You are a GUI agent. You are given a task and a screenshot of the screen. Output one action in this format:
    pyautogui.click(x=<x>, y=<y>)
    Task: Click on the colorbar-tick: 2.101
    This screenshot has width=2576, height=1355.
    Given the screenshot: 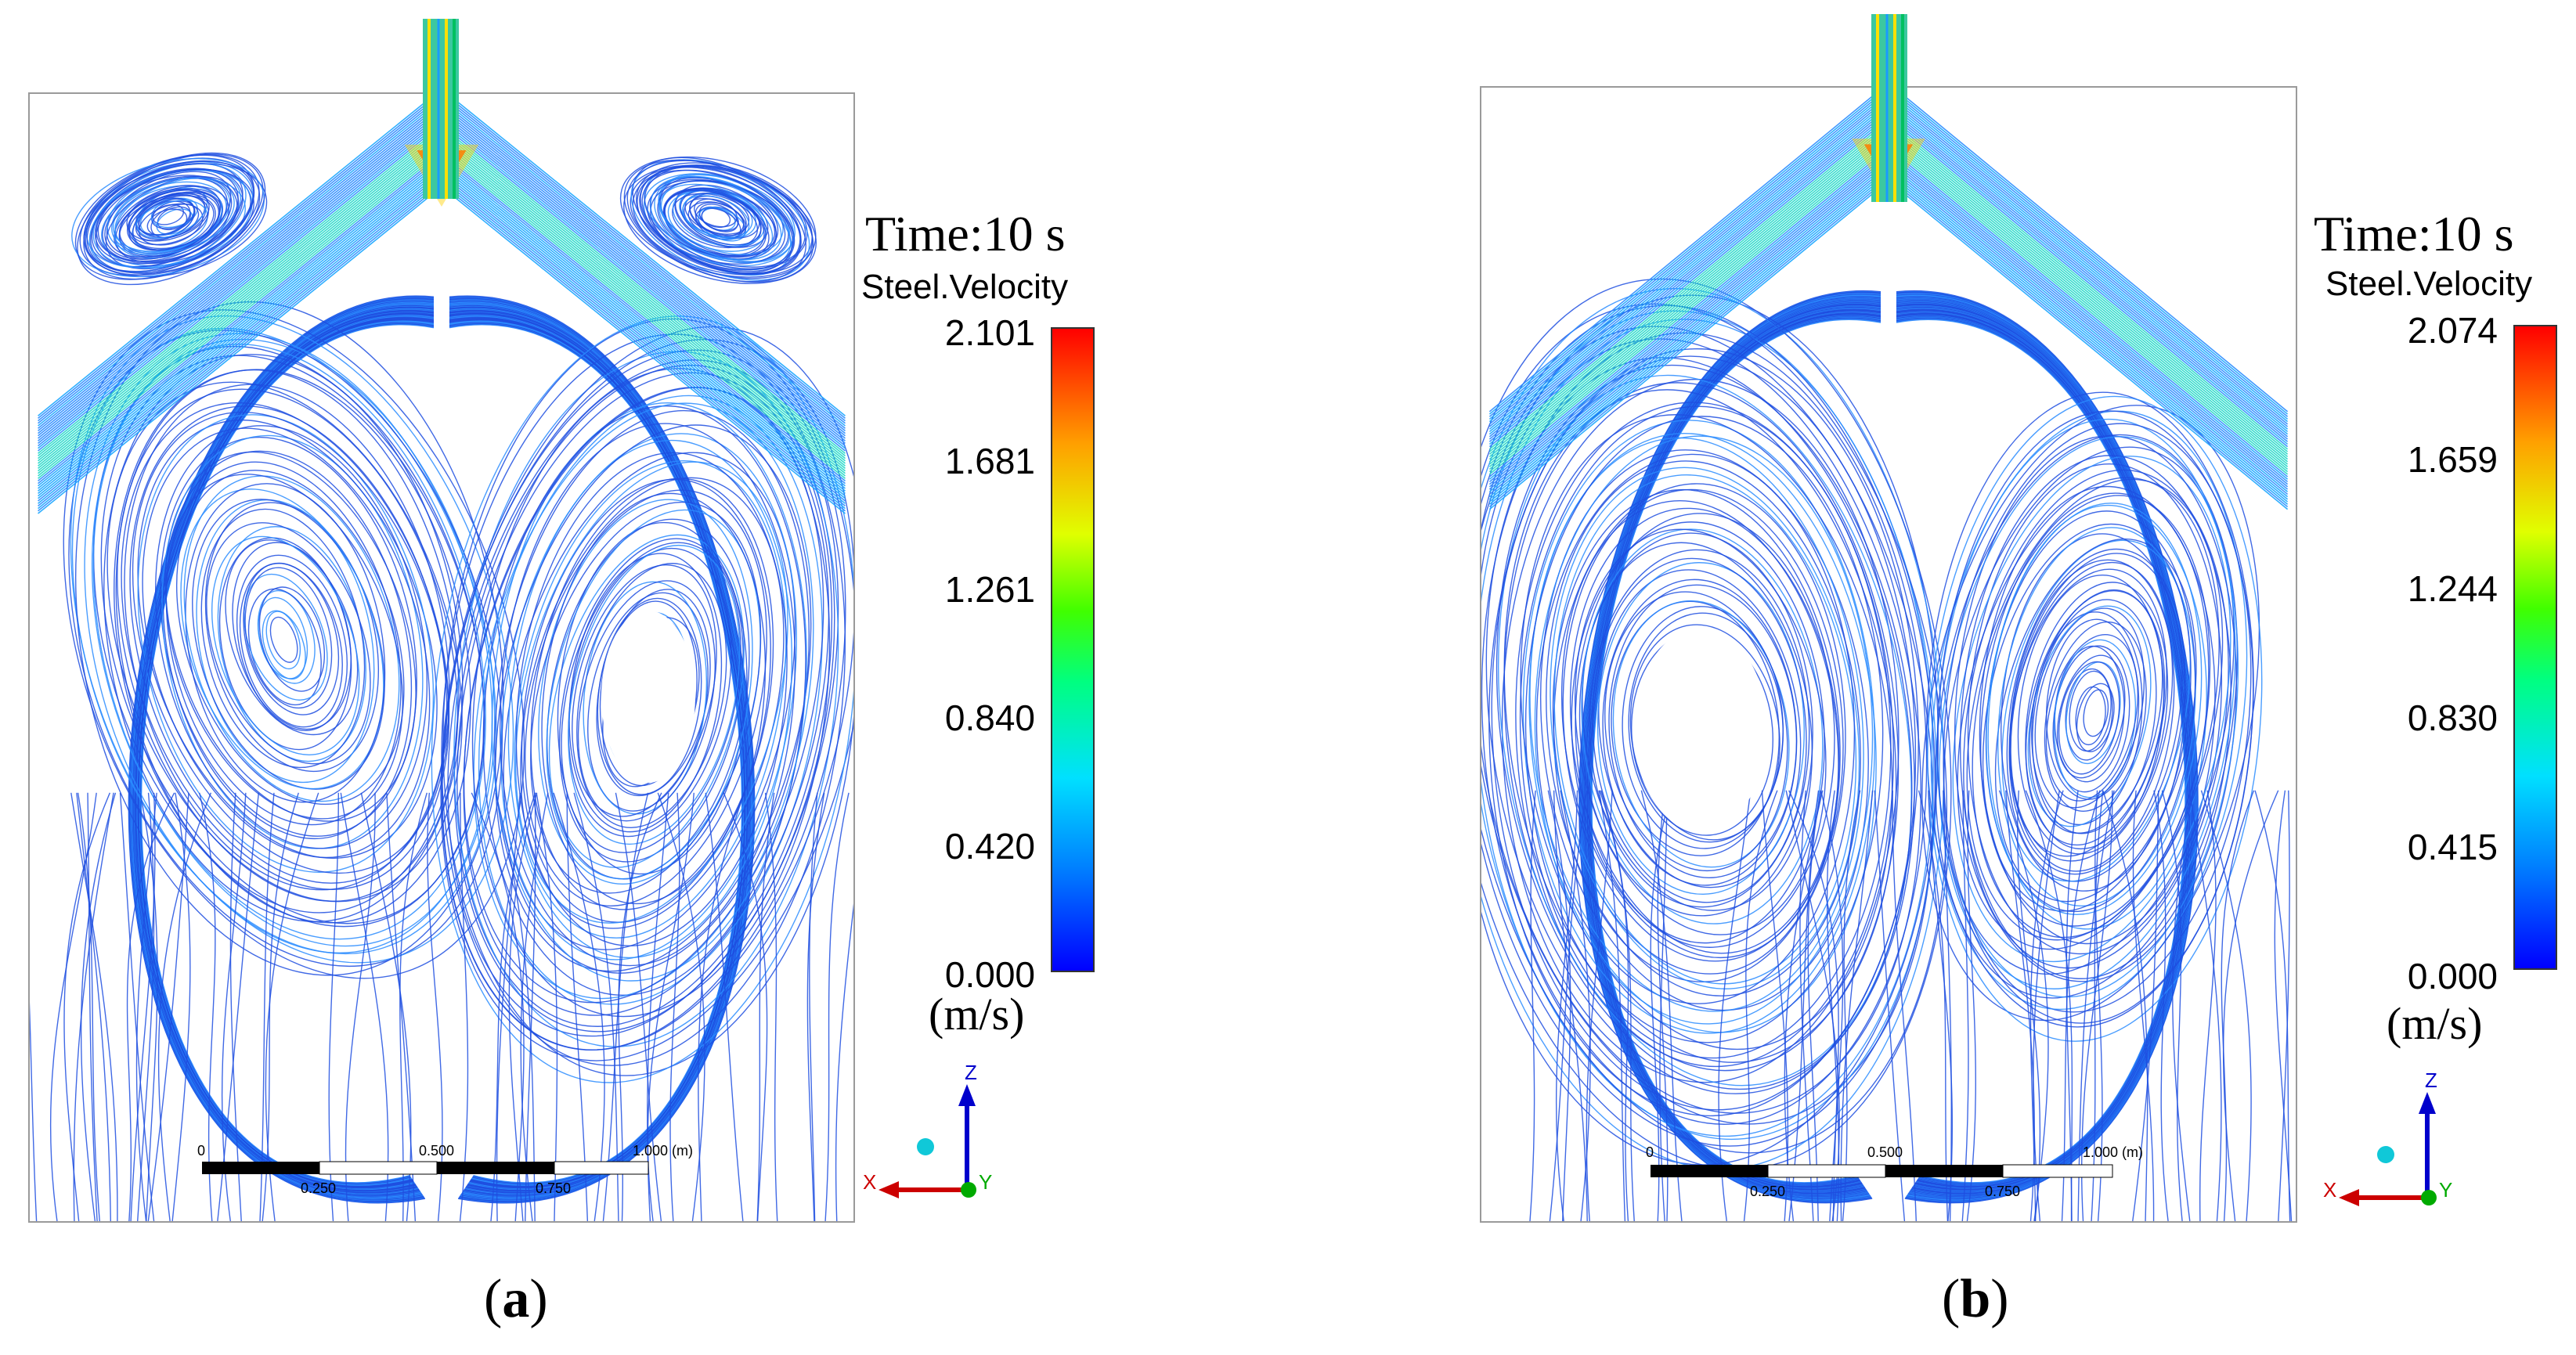 What is the action you would take?
    pyautogui.click(x=989, y=332)
    